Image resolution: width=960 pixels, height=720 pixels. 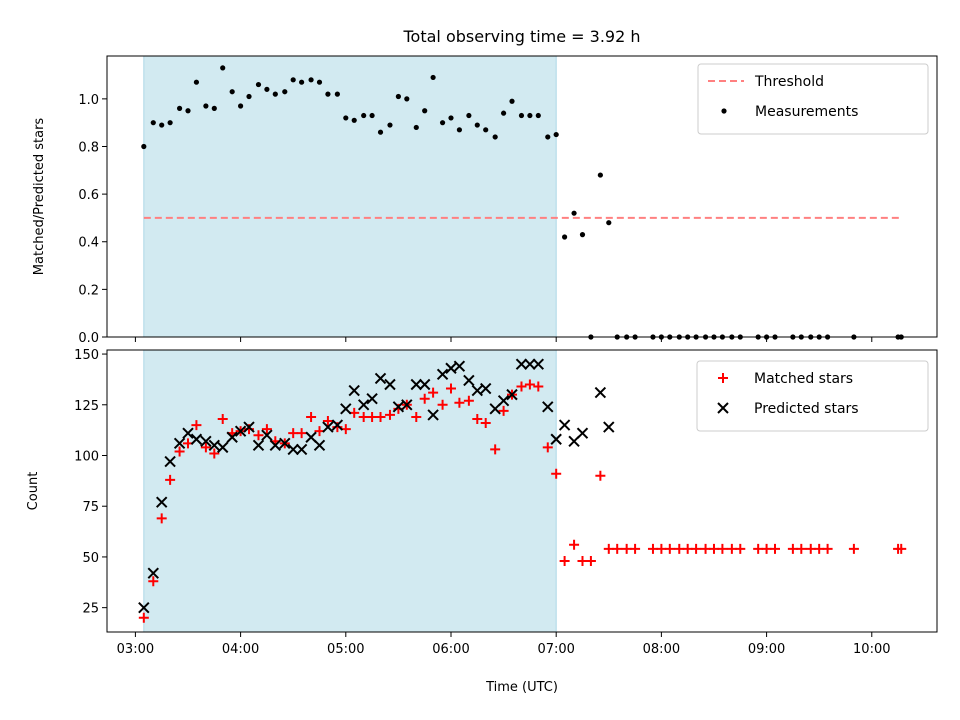 What do you see at coordinates (90, 609) in the screenshot?
I see `y-tick-label: 25` at bounding box center [90, 609].